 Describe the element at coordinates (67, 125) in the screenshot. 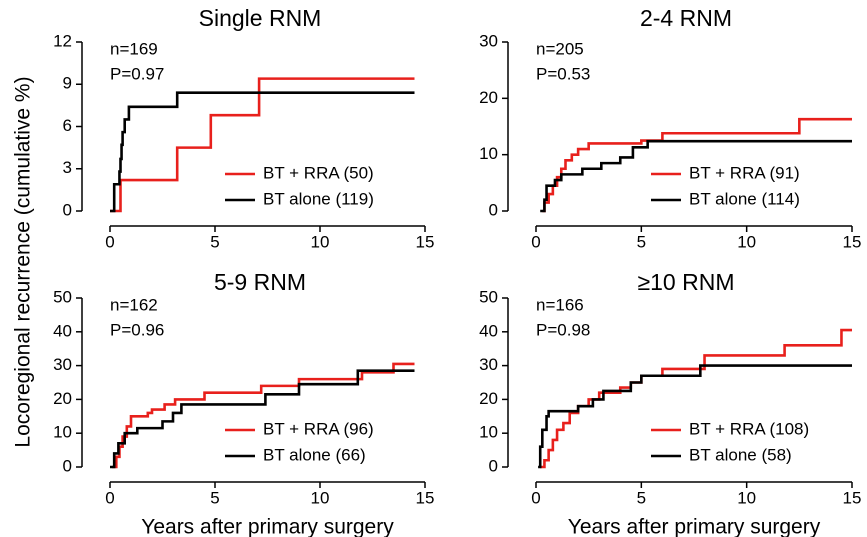

I see `y-tick-label: 6` at that location.